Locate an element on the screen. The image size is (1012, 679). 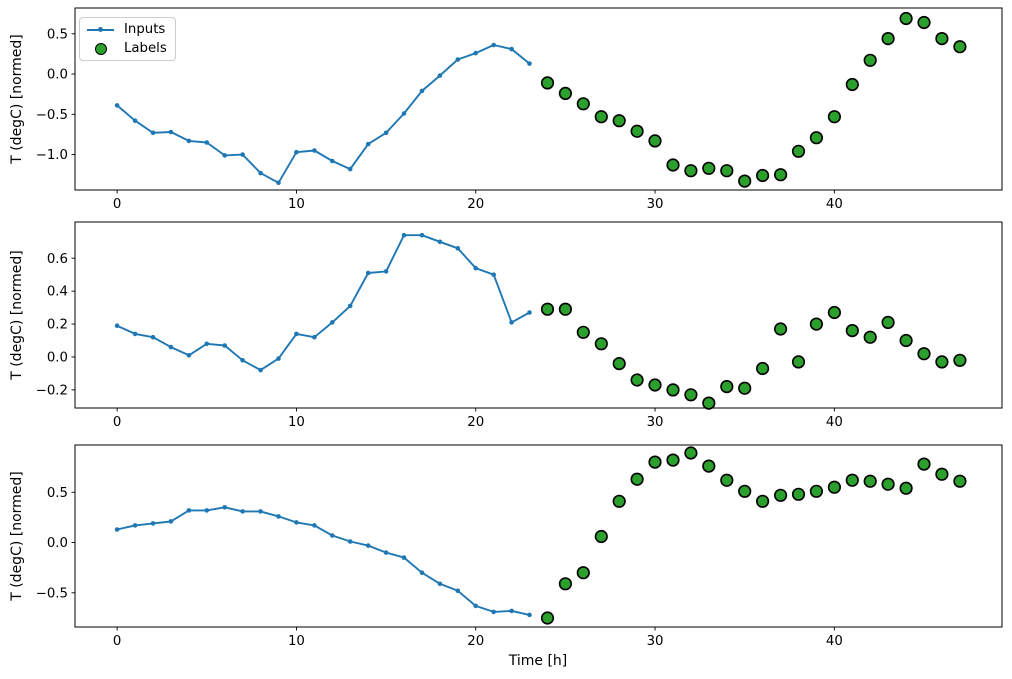
y-tick-label: 0.4 is located at coordinates (57, 292).